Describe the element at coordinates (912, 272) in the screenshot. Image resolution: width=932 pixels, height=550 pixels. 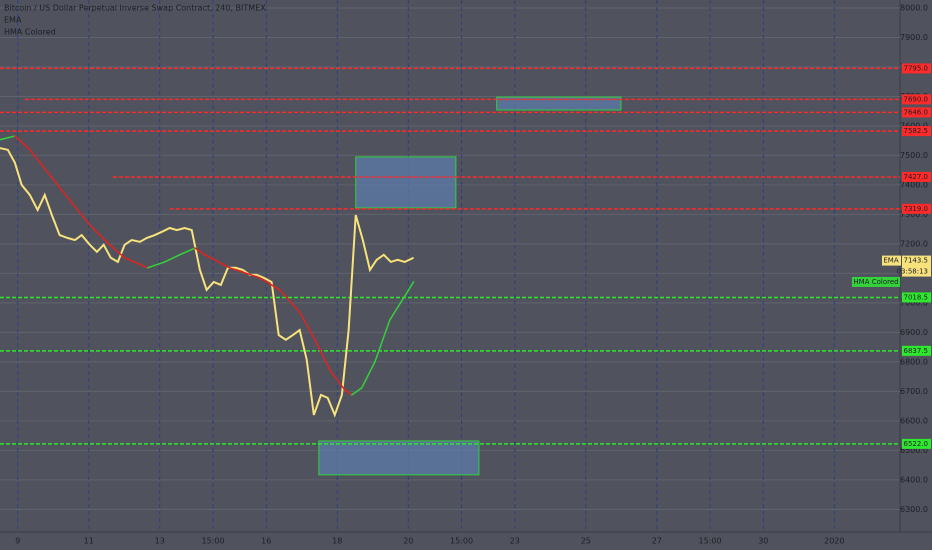
I see `countdown: 03:58:13` at that location.